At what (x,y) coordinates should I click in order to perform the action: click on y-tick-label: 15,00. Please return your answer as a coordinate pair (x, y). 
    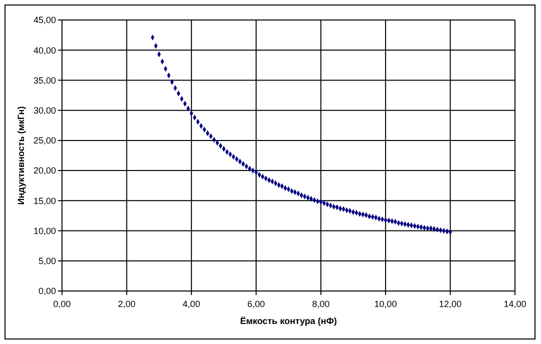
    Looking at the image, I should click on (44, 201).